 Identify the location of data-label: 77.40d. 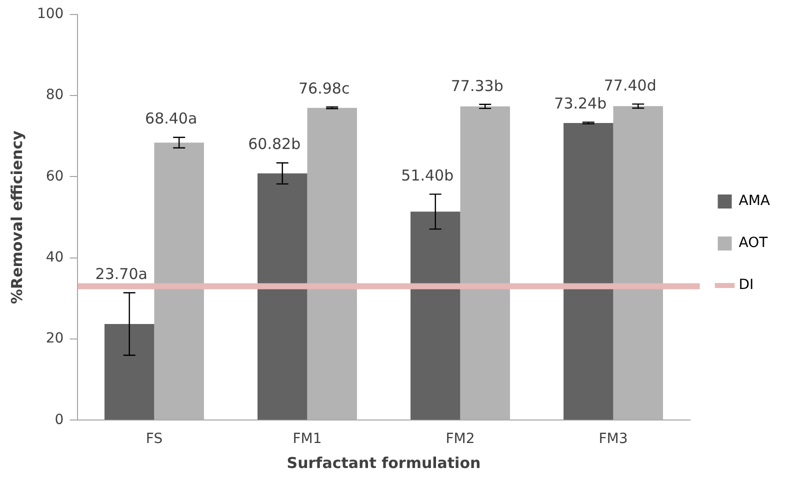
(630, 85).